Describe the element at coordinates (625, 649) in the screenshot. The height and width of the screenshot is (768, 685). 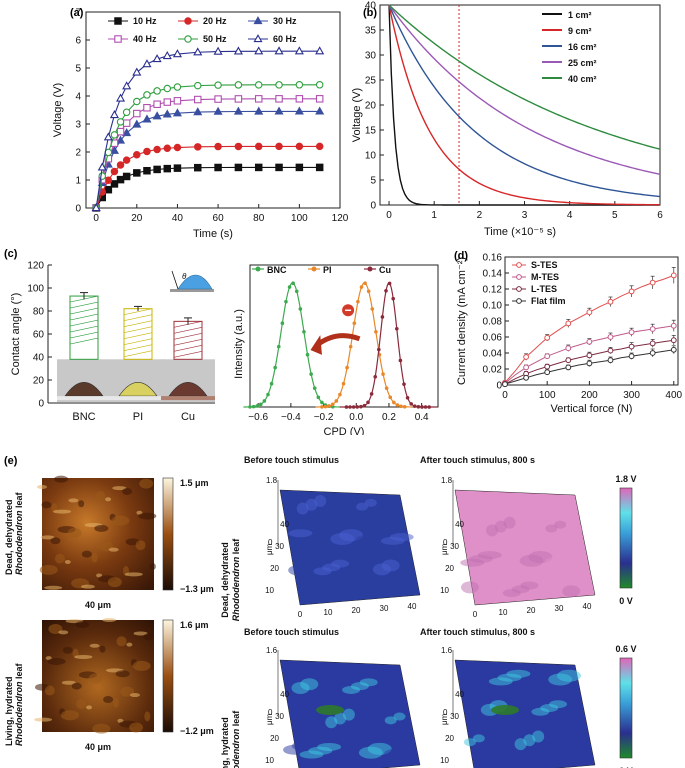
I see `voltage-colorbar-top: 0.6 V` at that location.